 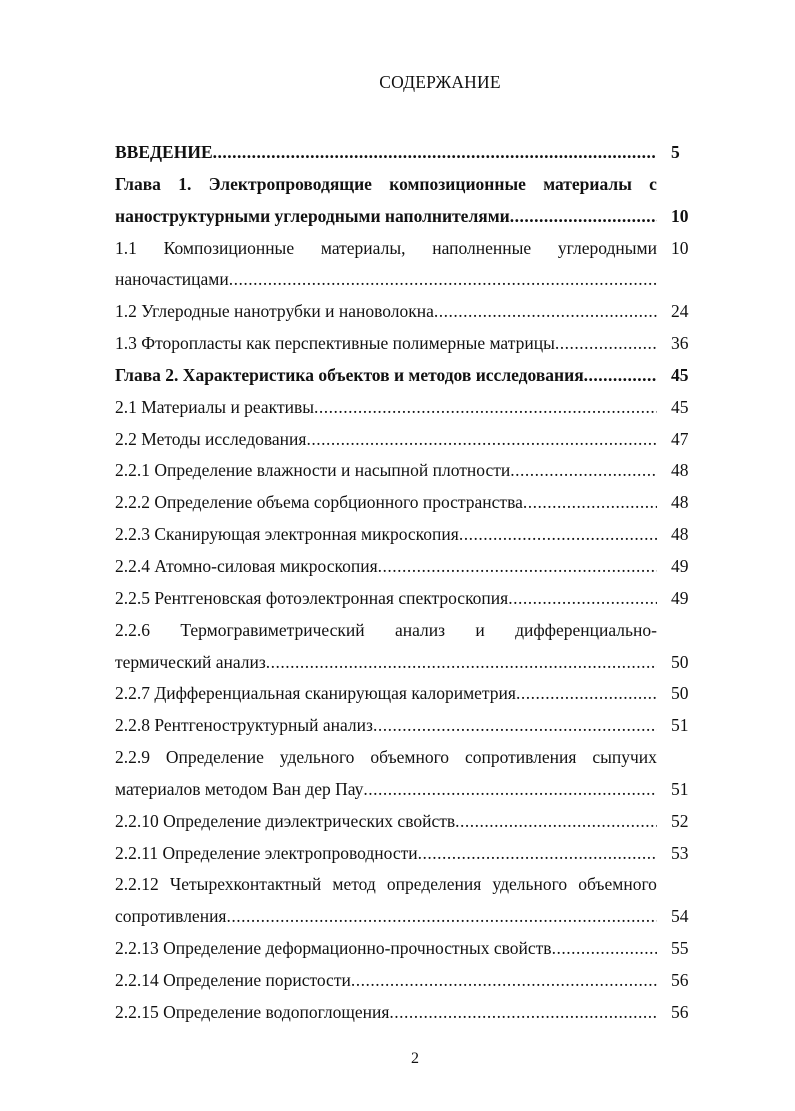 I want to click on toc-entry-text-cell: 2.2.14 Определение пористости, so click(x=386, y=981).